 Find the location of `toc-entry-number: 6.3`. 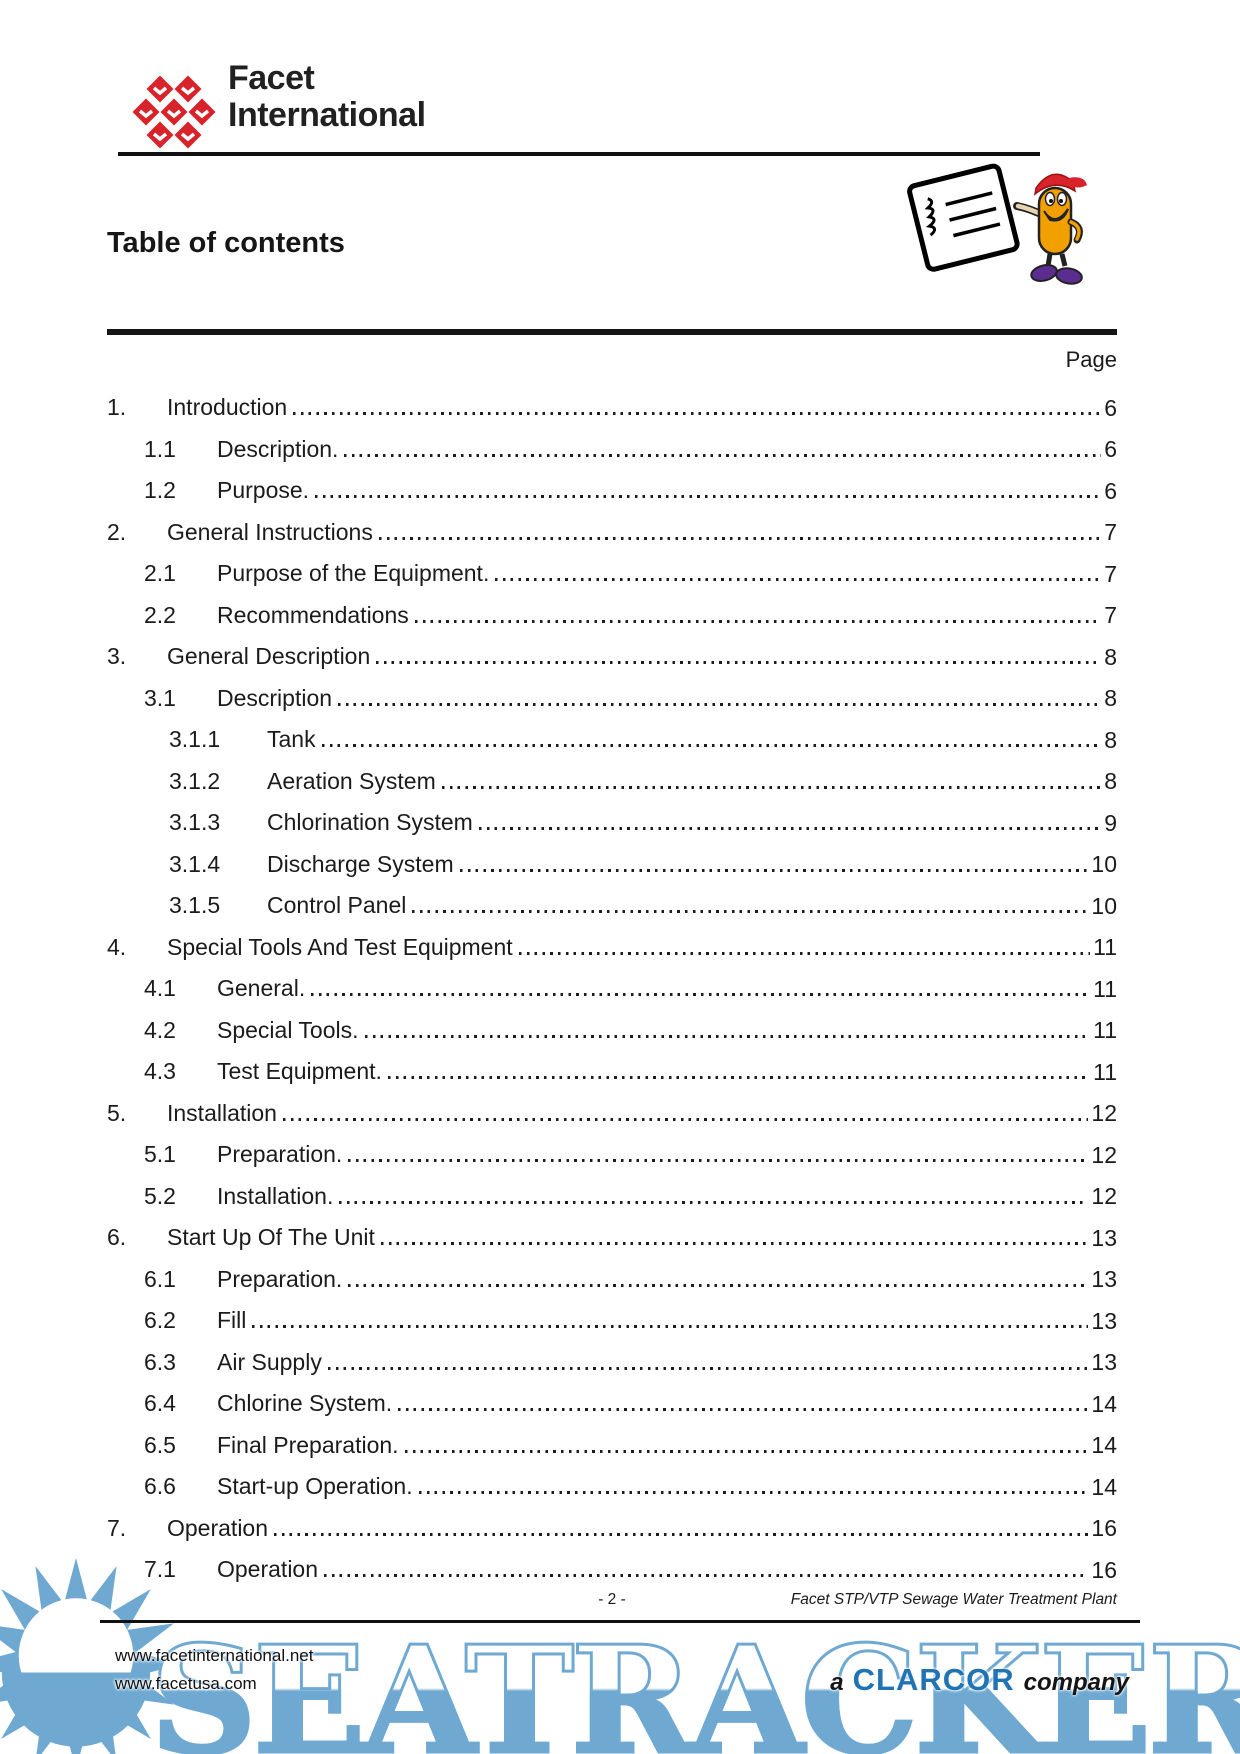

toc-entry-number: 6.3 is located at coordinates (160, 1361).